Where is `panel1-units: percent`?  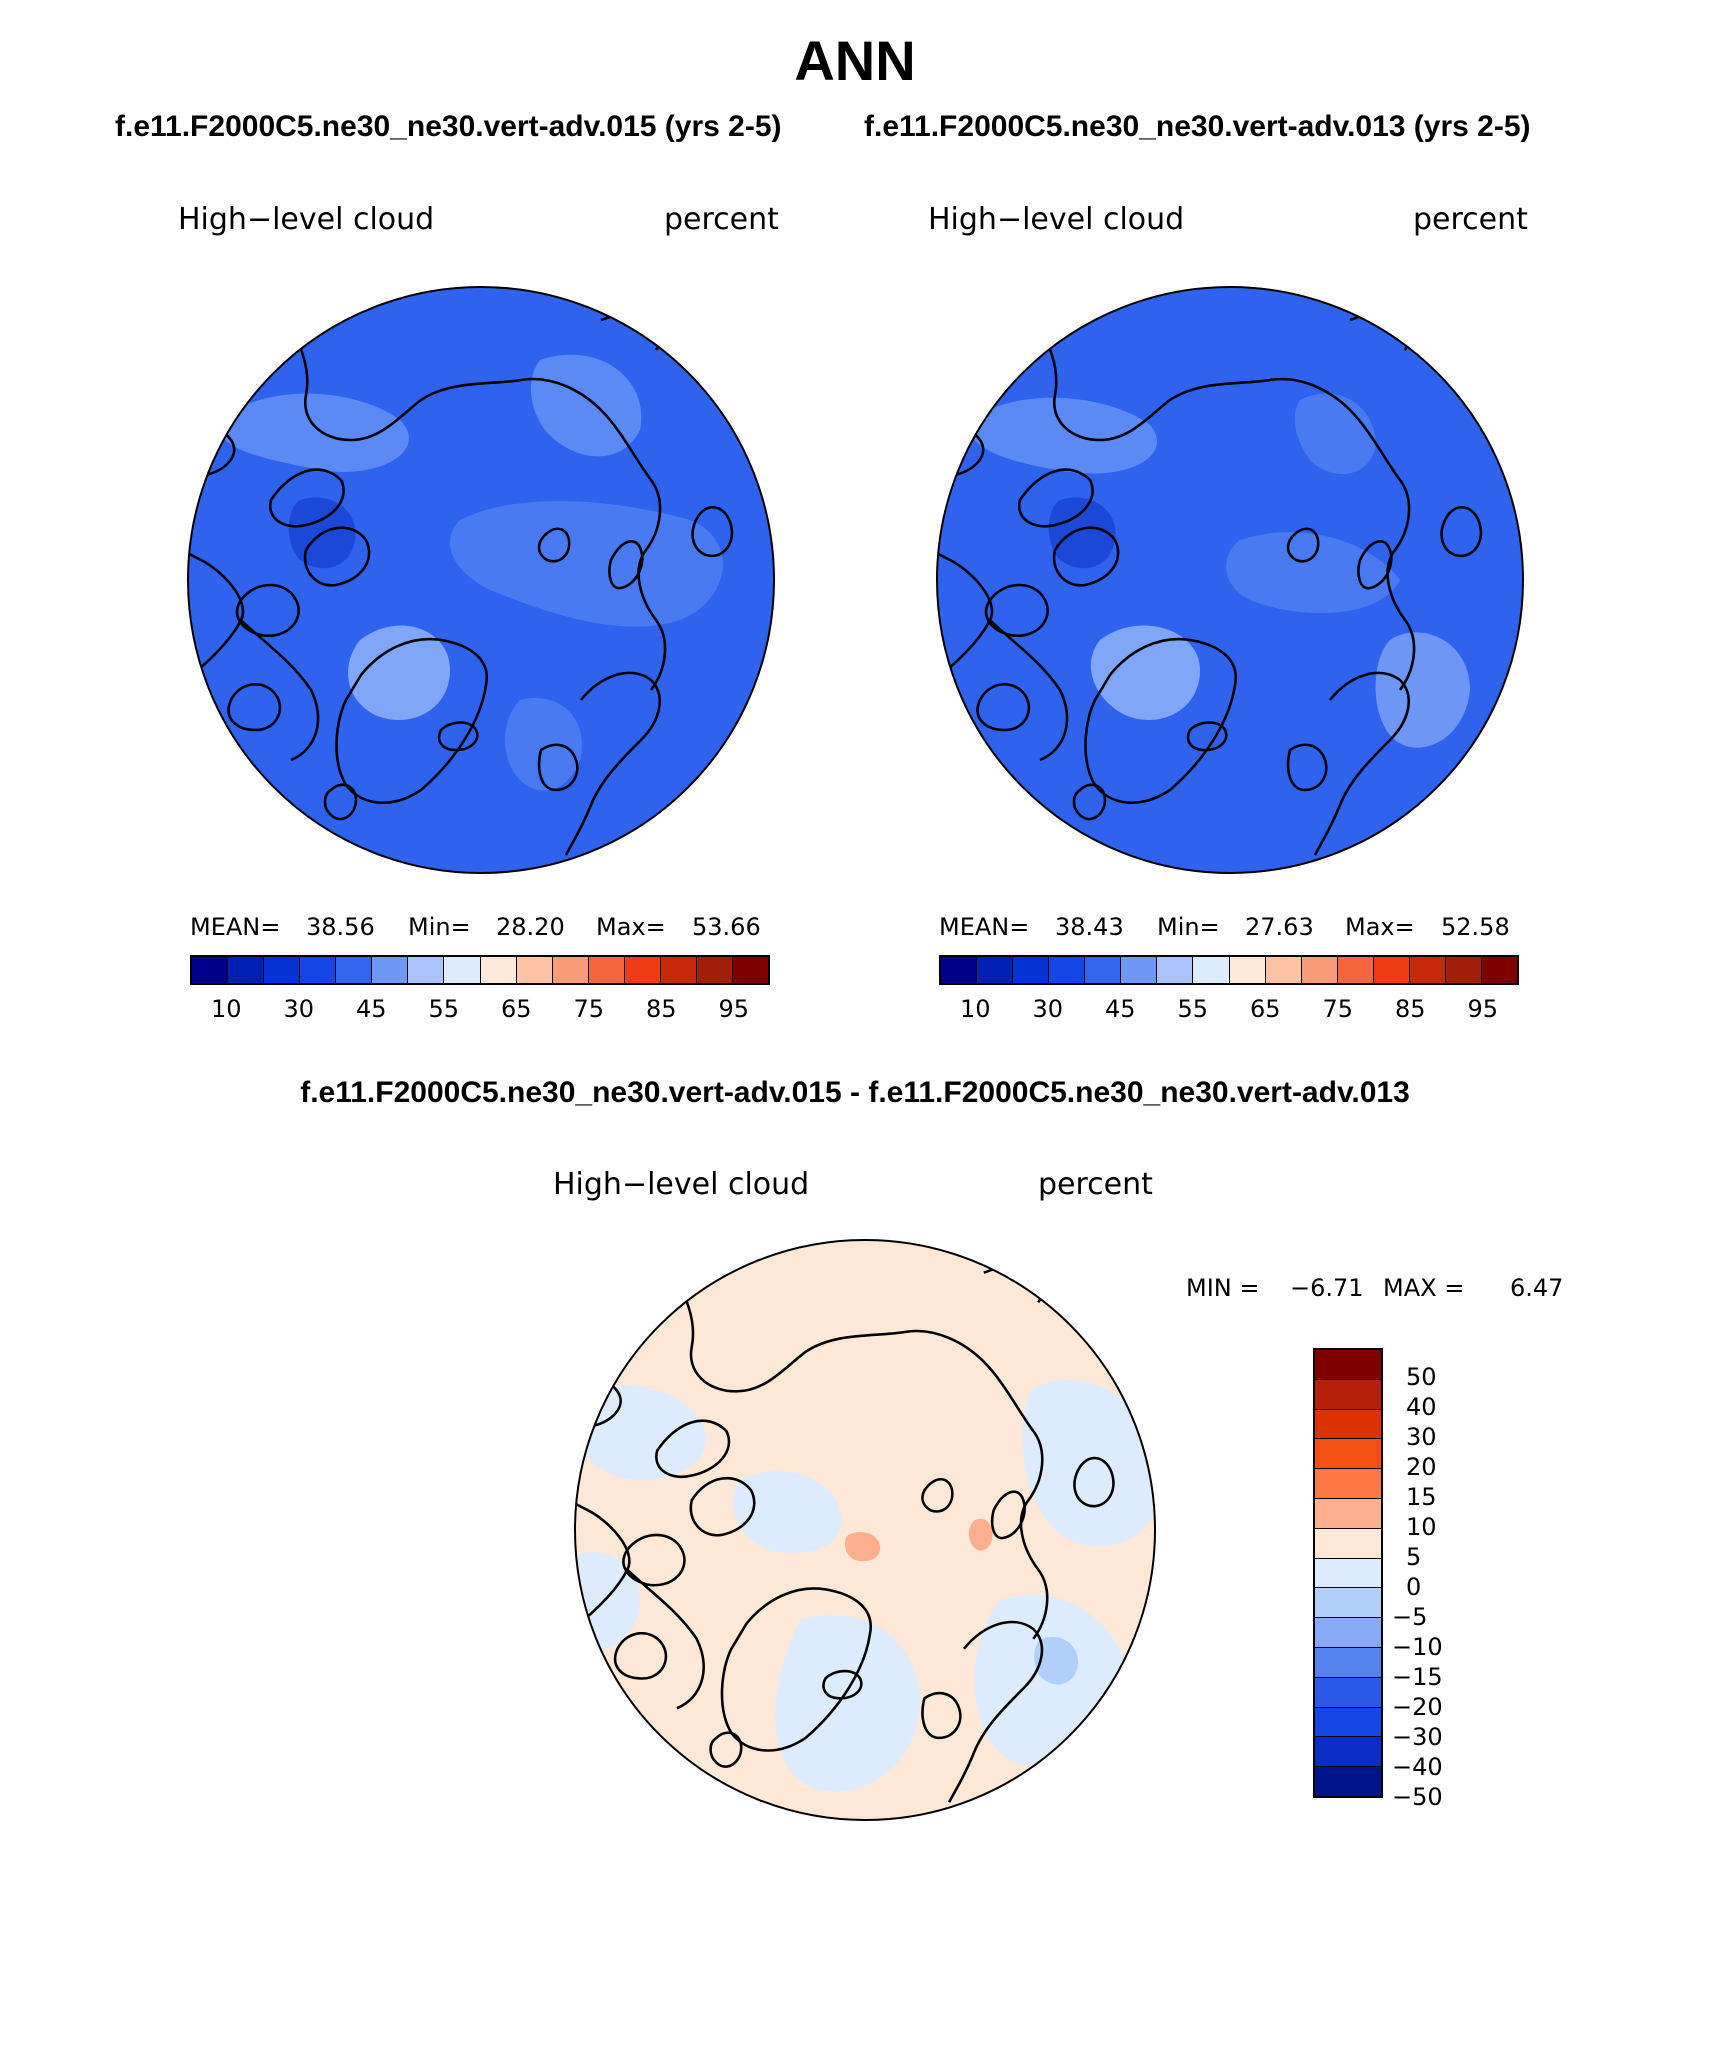 panel1-units: percent is located at coordinates (721, 219).